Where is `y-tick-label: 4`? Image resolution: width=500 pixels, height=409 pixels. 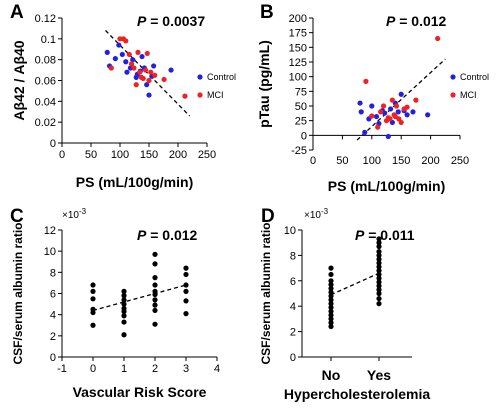 y-tick-label: 4 is located at coordinates (293, 307).